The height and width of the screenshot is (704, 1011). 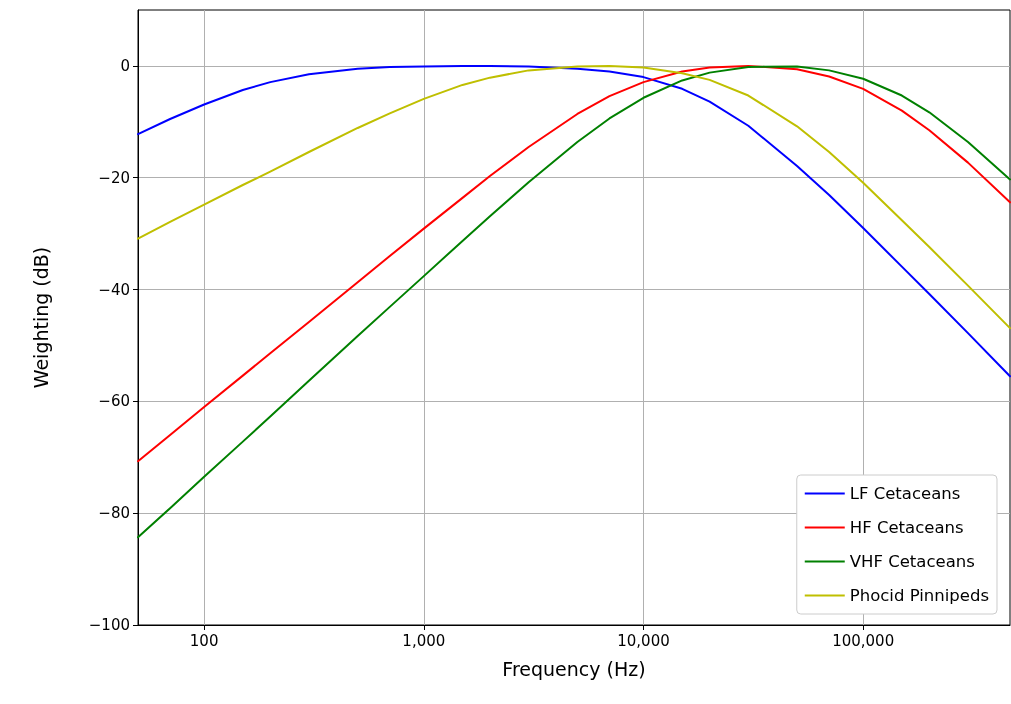 I want to click on legend-label: Phocid Pinnipeds, so click(x=919, y=595).